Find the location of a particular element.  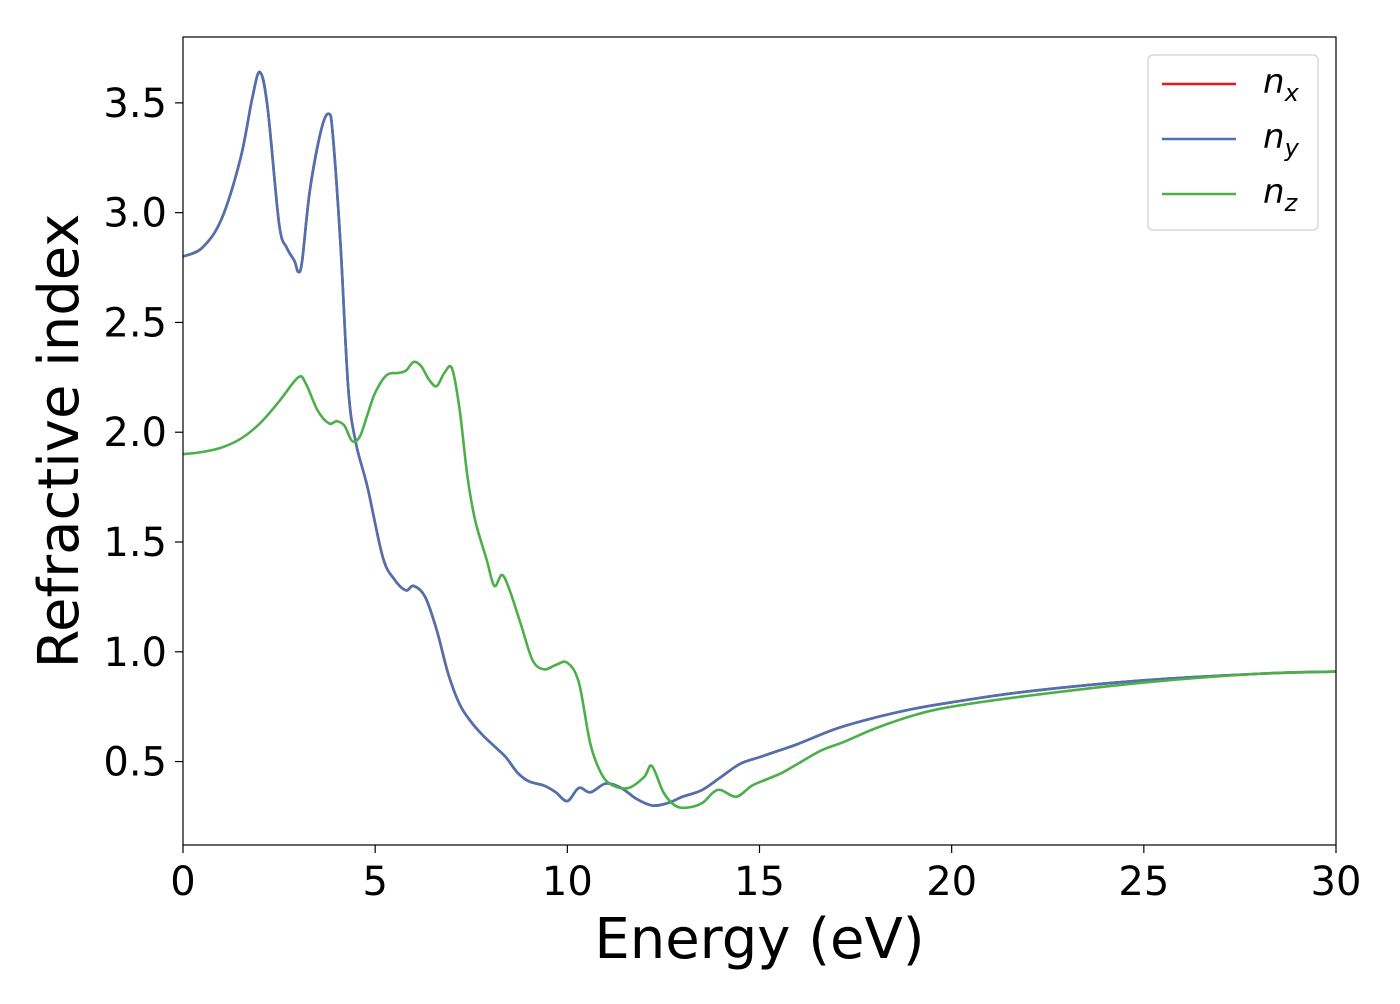

legend-label-n-x: nx is located at coordinates (1281, 84).